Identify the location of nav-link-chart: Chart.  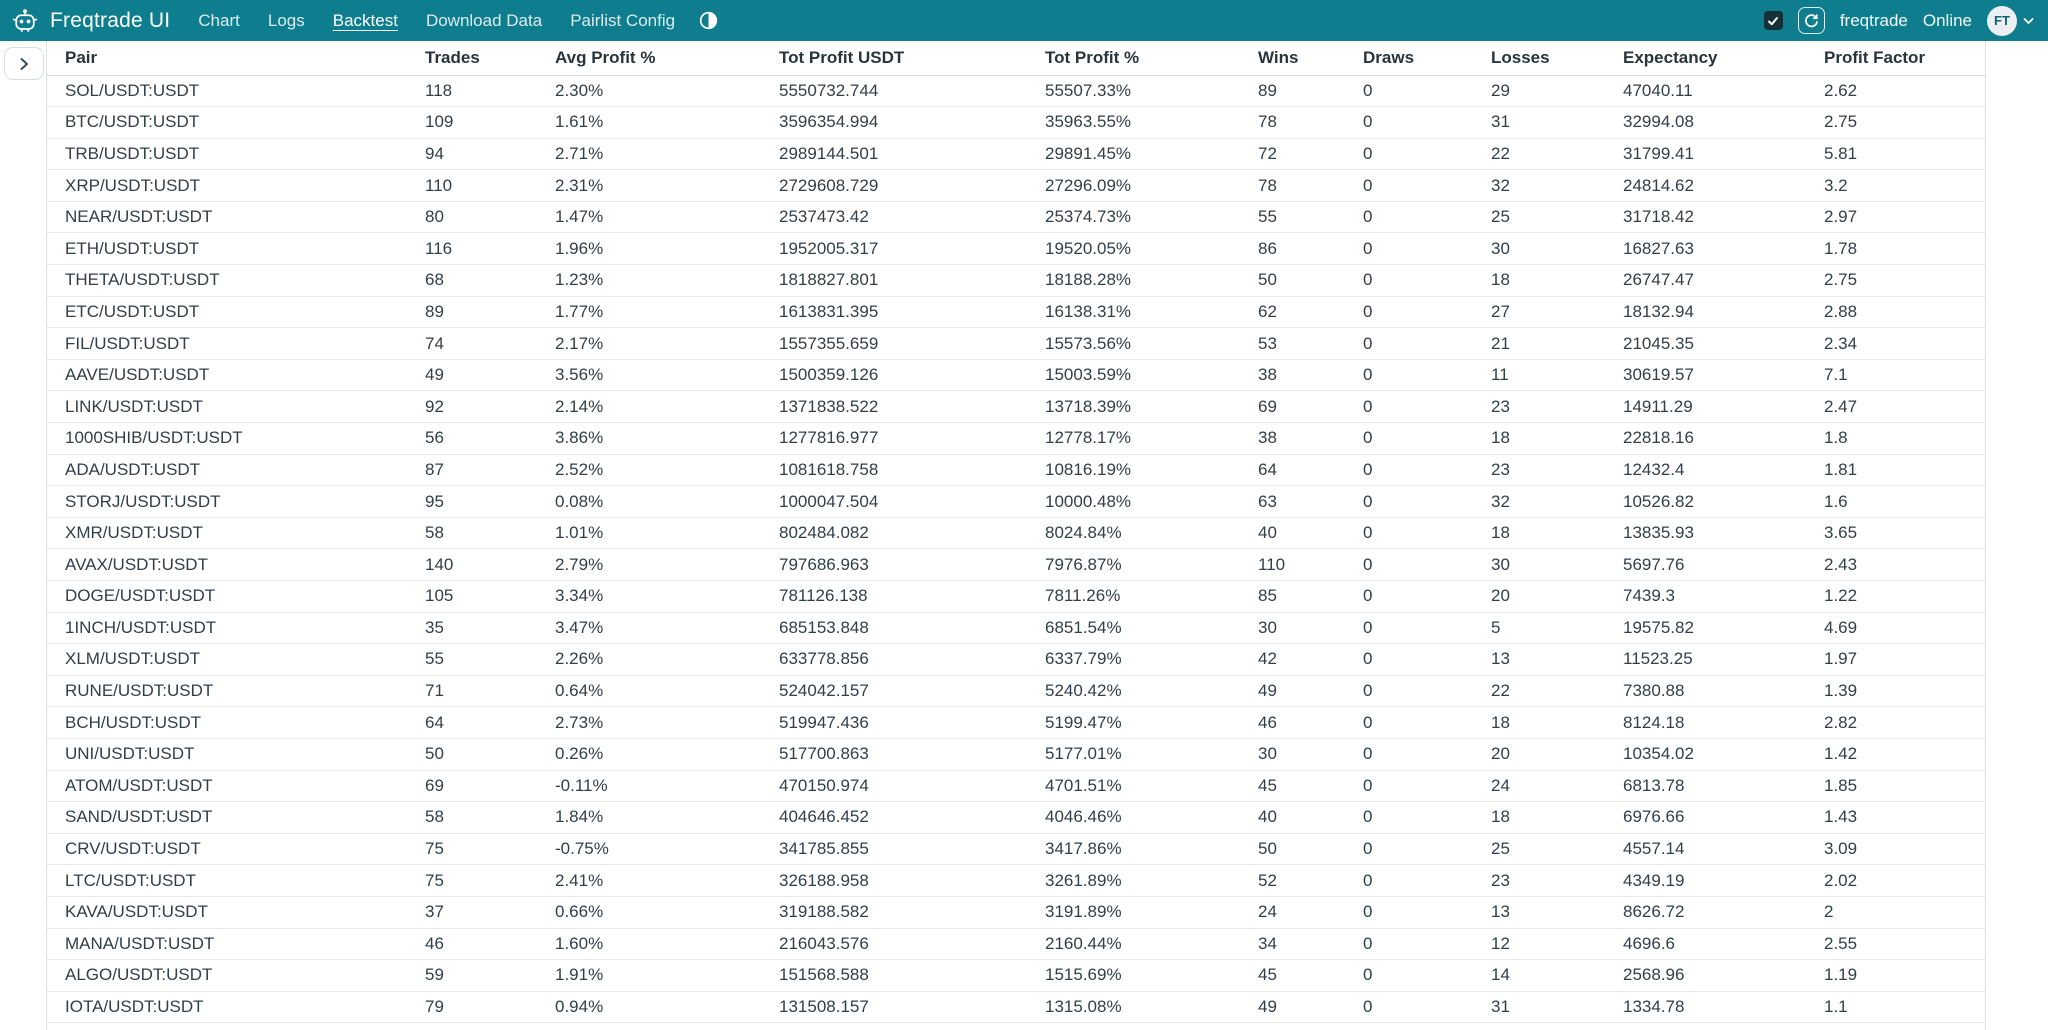
(219, 20).